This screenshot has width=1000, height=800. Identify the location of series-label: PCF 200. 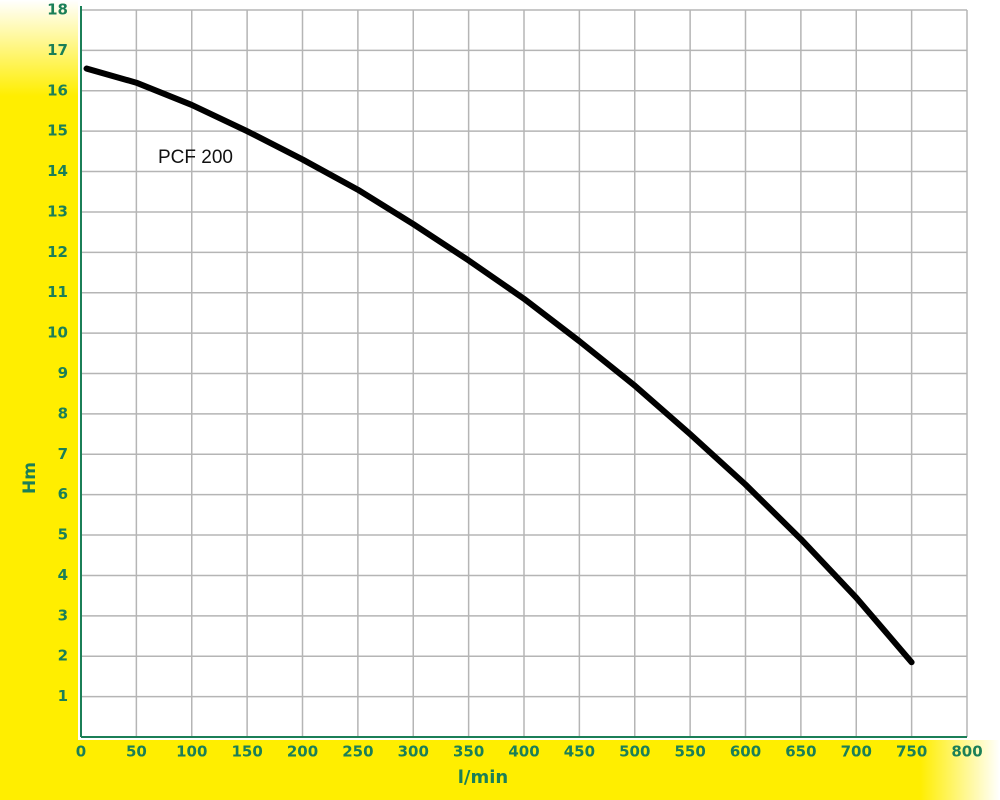
(195, 157).